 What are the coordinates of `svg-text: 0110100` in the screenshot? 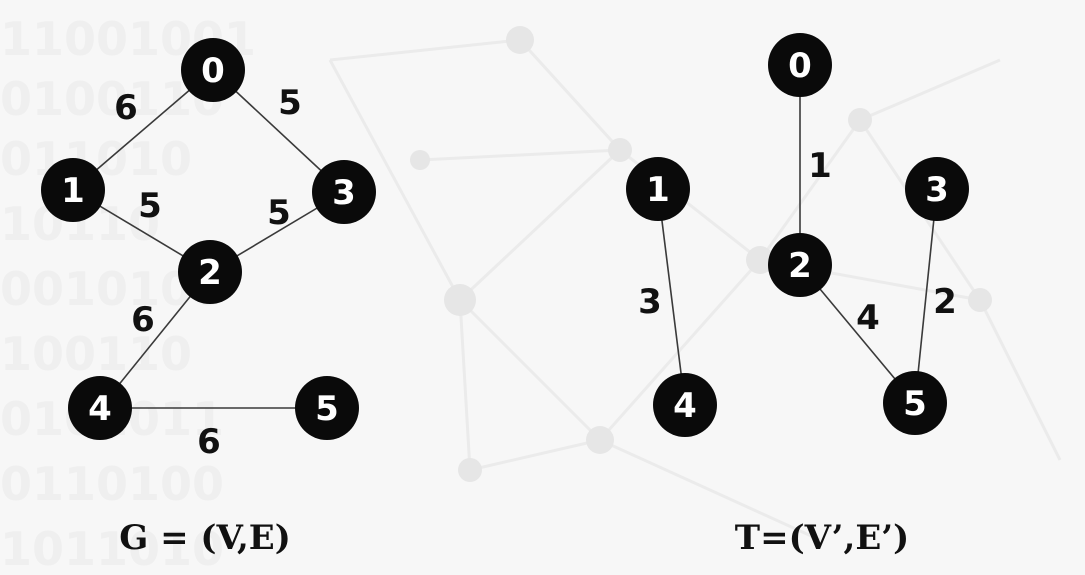 It's located at (112, 484).